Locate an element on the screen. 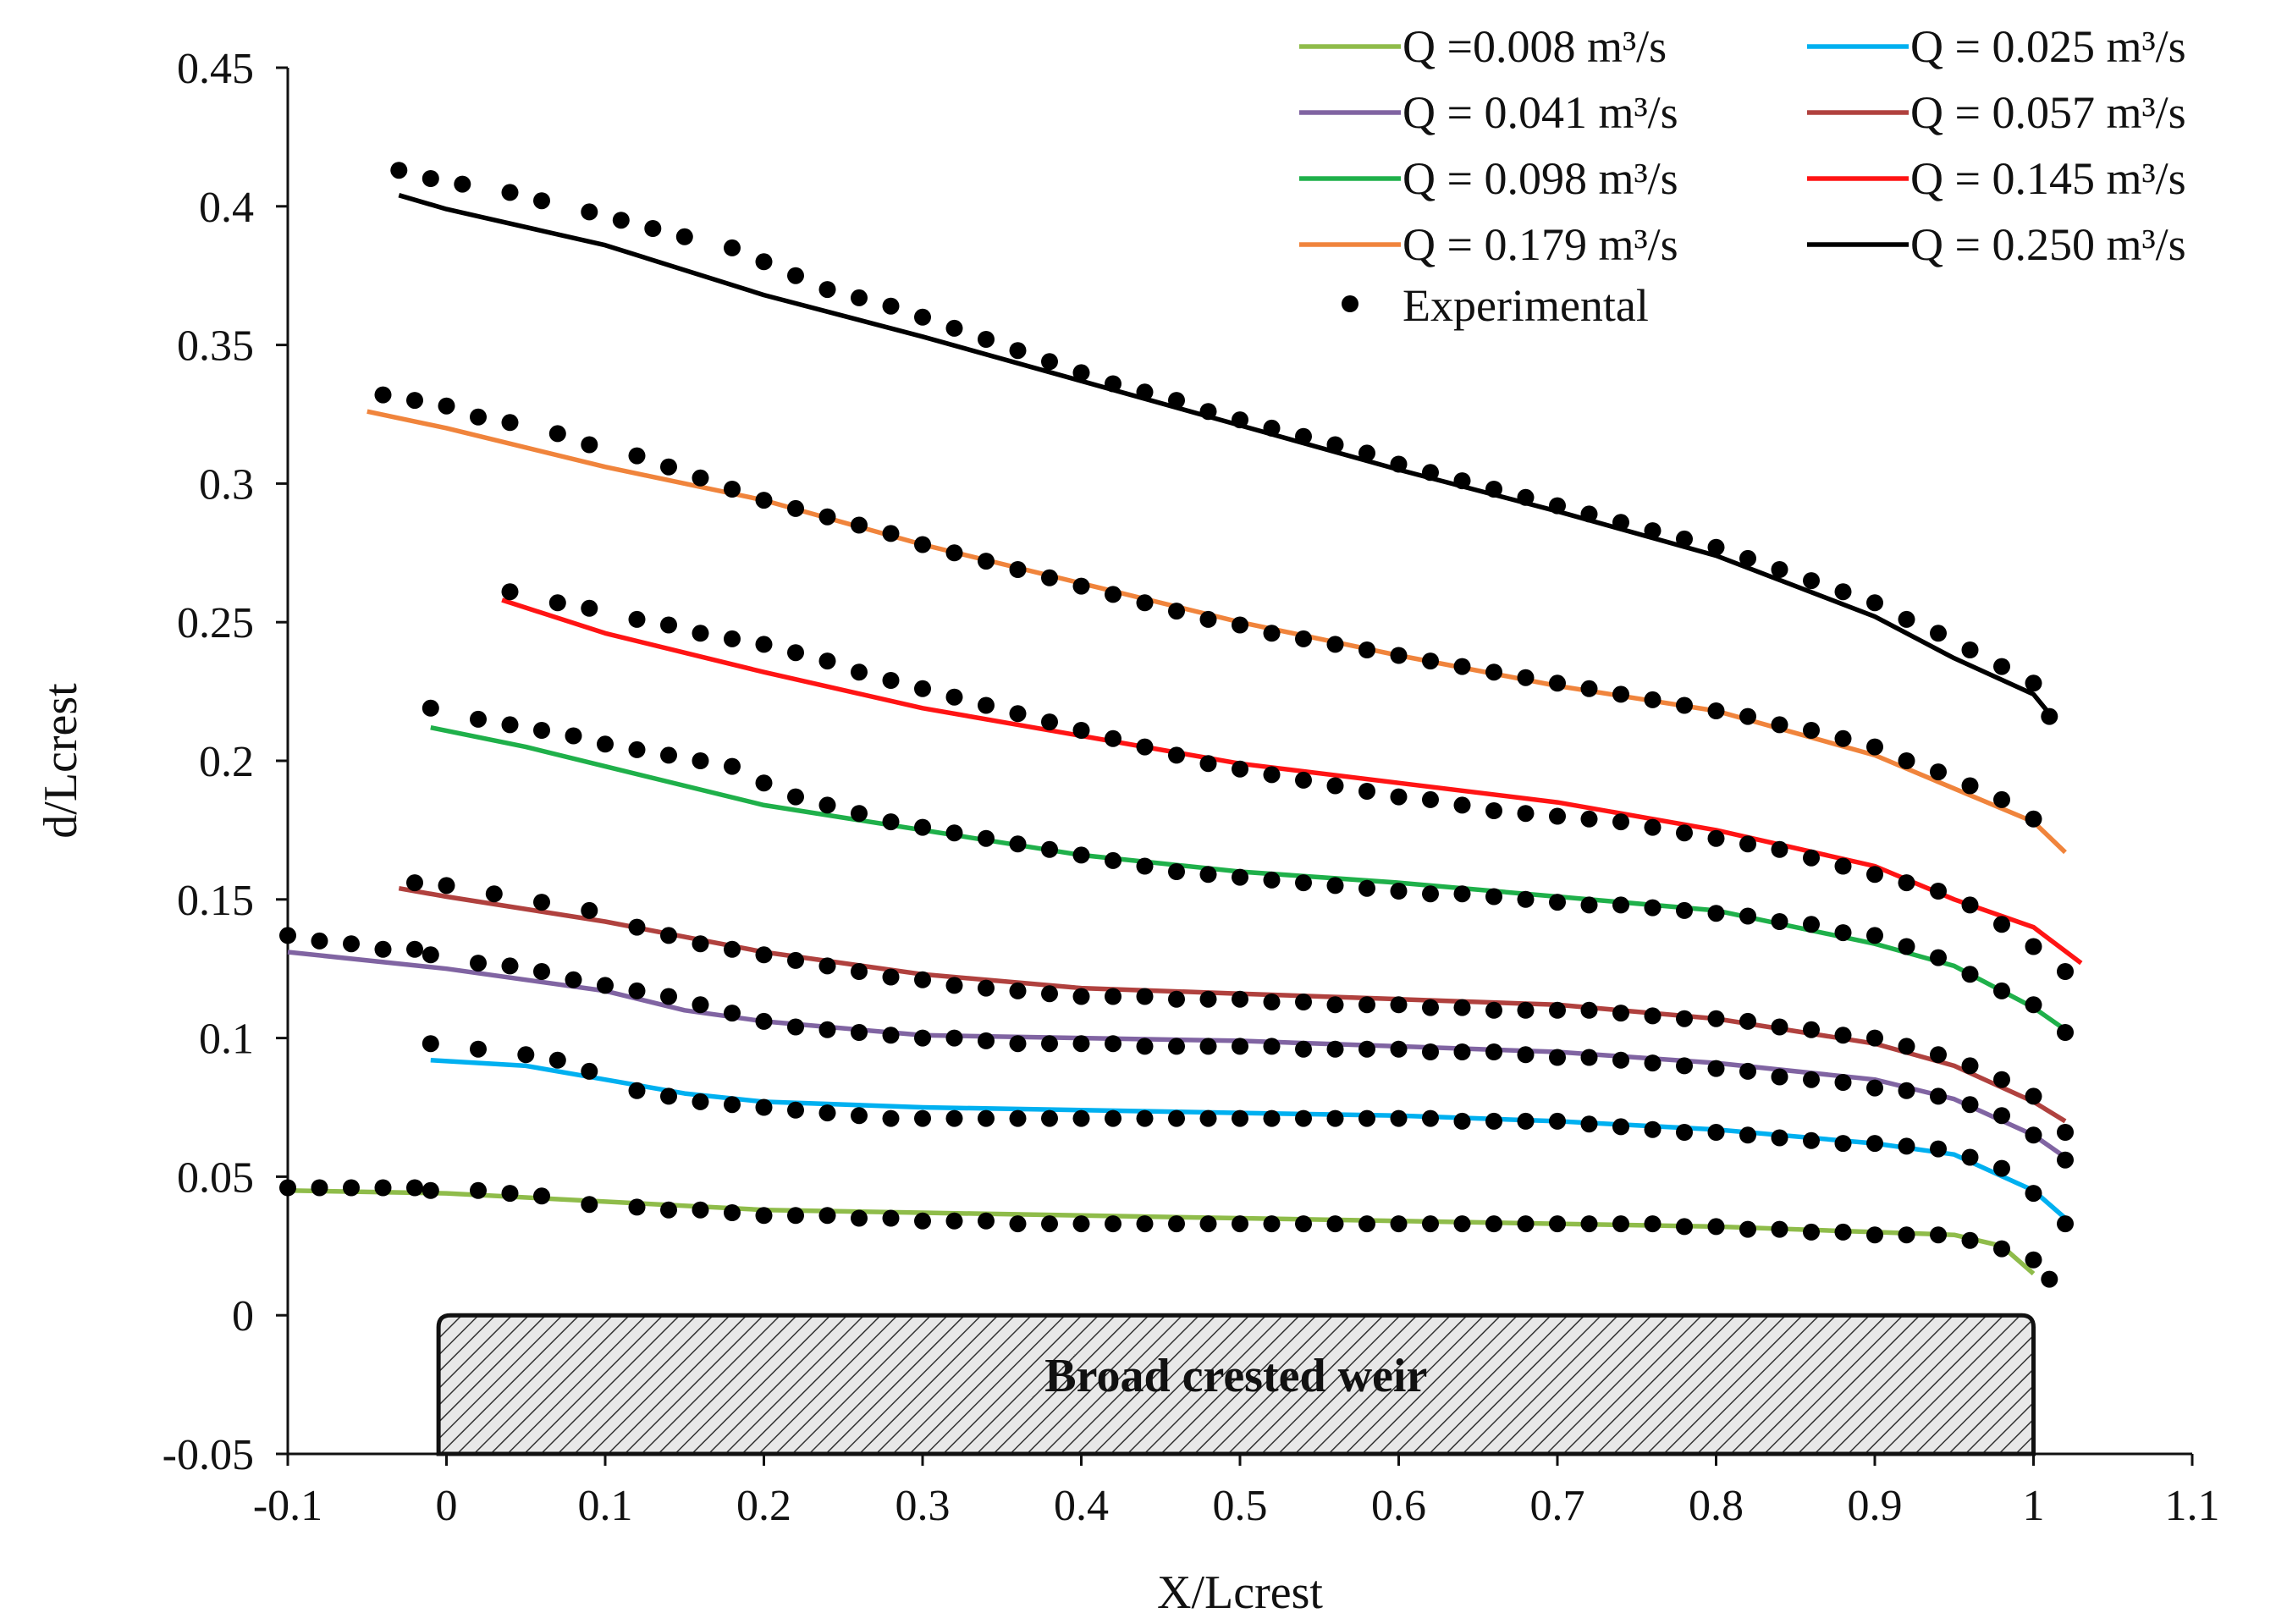 The image size is (2276, 1624). x-tick-label: -0.1 is located at coordinates (287, 1506).